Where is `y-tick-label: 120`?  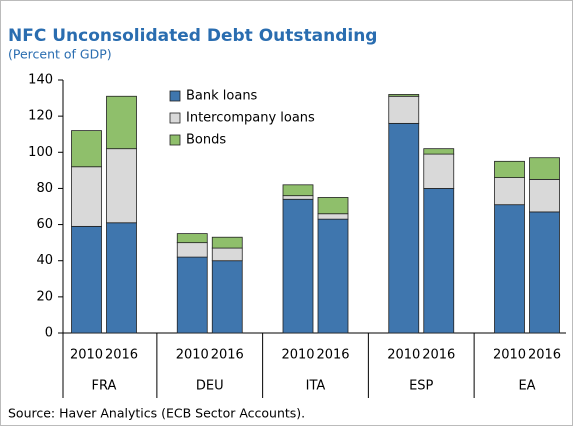
y-tick-label: 120 is located at coordinates (40, 116).